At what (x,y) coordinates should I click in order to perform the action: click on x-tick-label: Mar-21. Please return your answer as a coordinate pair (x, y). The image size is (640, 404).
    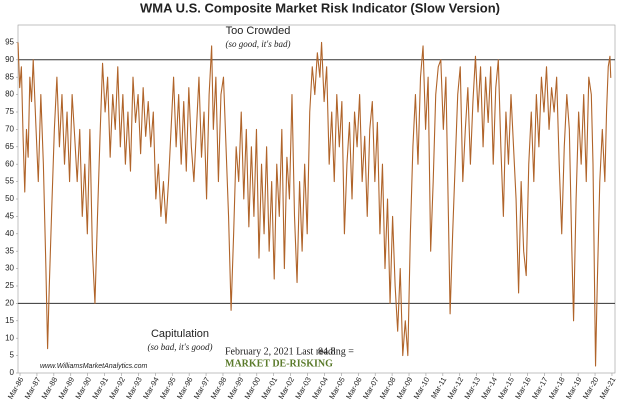
    Looking at the image, I should click on (608, 387).